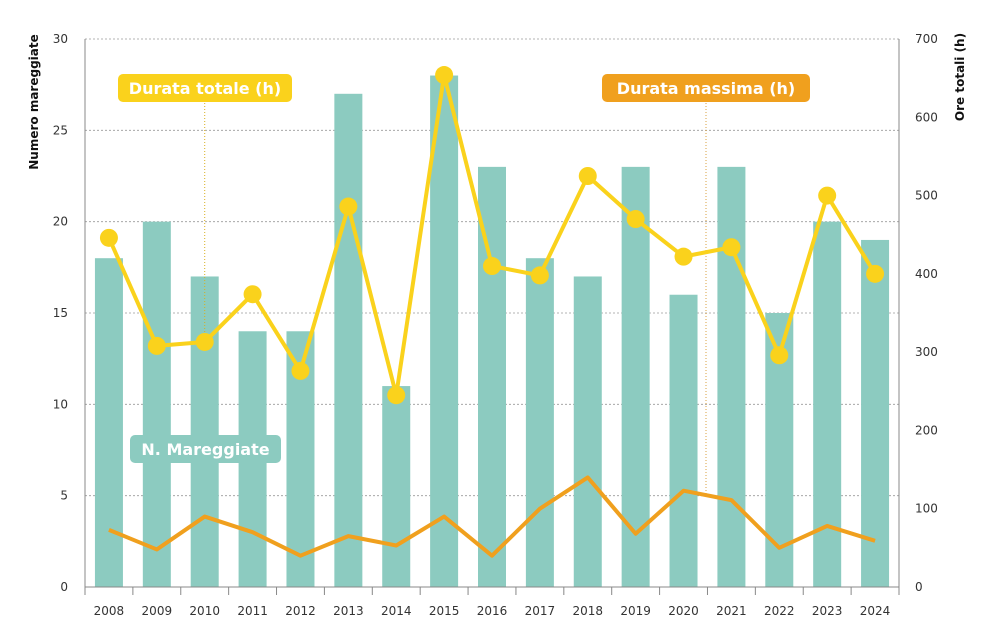  What do you see at coordinates (396, 611) in the screenshot?
I see `x-tick-label: 2014` at bounding box center [396, 611].